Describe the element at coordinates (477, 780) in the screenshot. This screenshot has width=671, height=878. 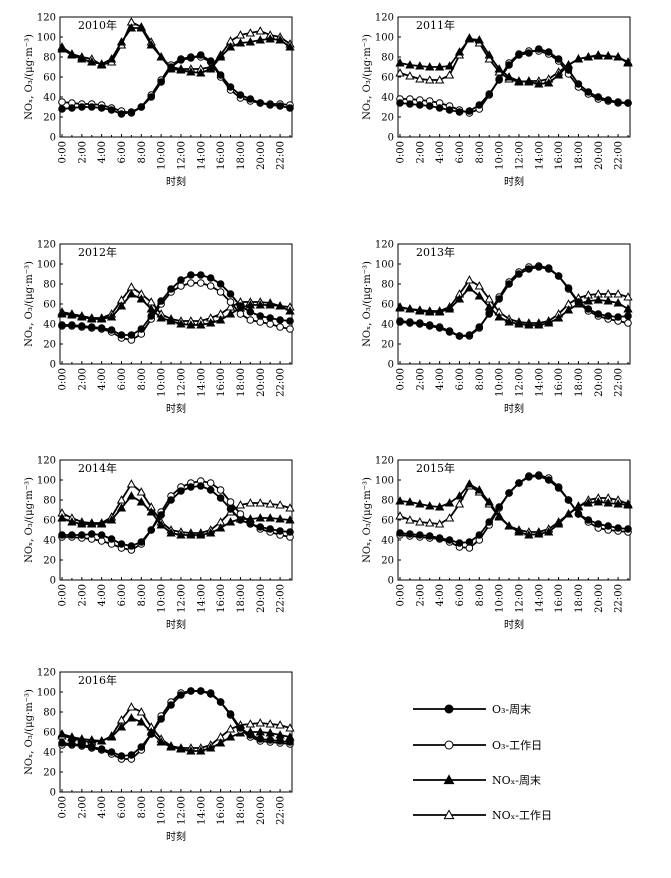
I see `legend-item: NOₓ-周末` at that location.